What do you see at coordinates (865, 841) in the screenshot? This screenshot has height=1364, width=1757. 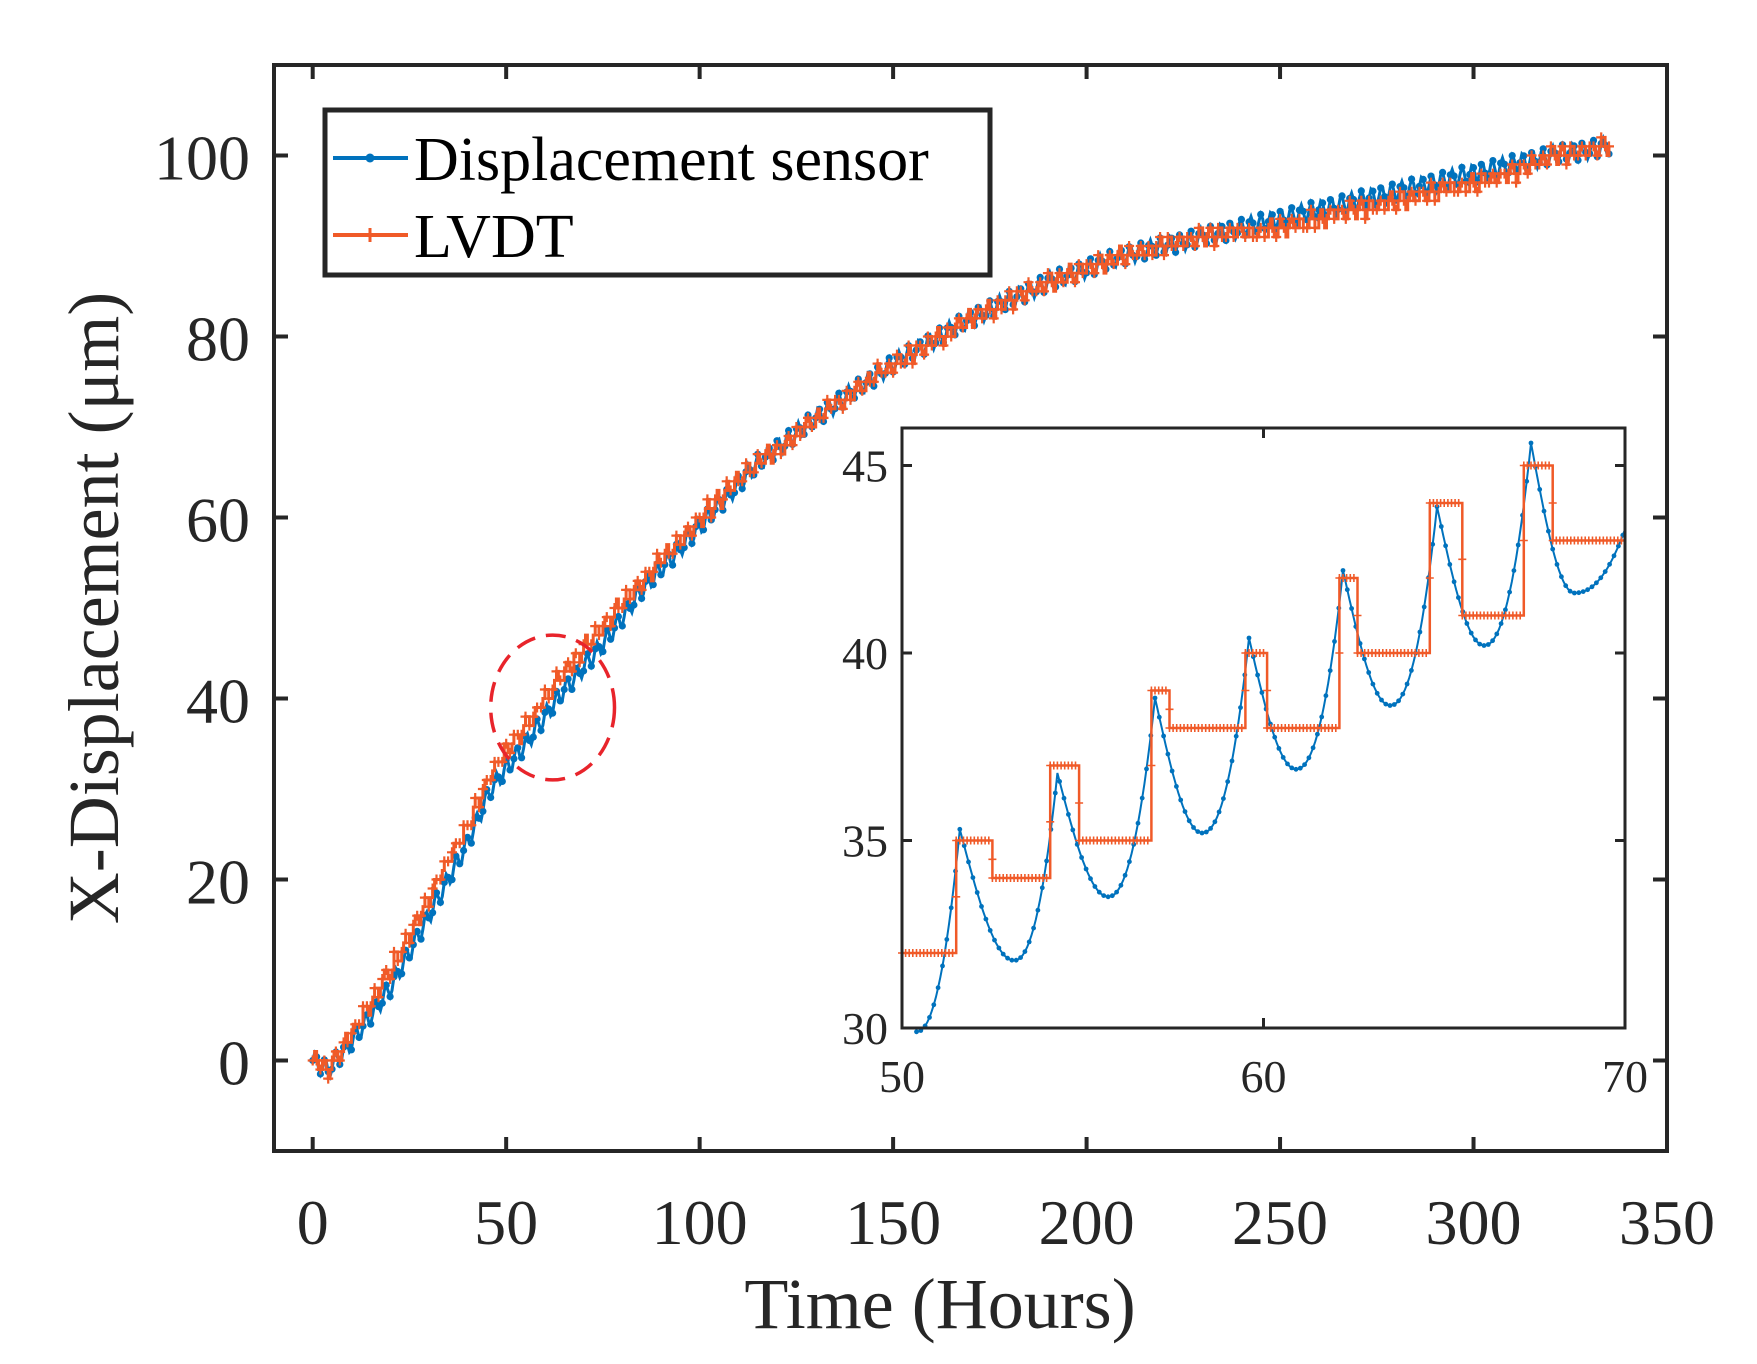 I see `inset-y-tick-label: 35` at bounding box center [865, 841].